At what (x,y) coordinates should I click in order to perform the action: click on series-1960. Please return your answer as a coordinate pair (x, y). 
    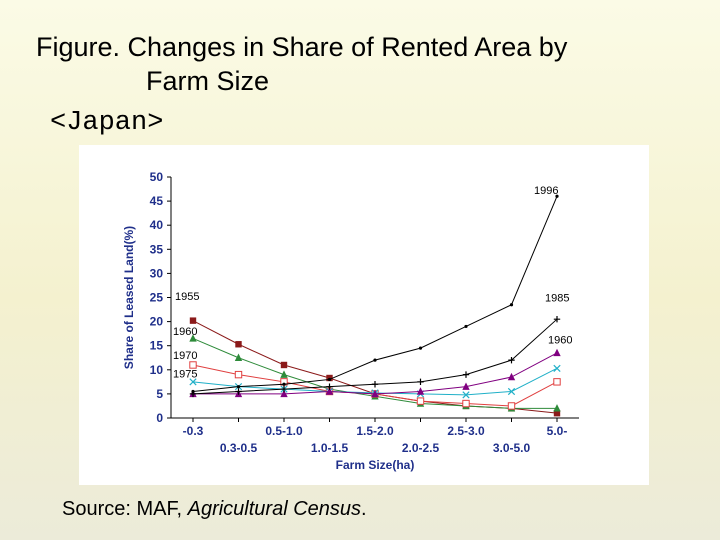
    Looking at the image, I should click on (375, 373).